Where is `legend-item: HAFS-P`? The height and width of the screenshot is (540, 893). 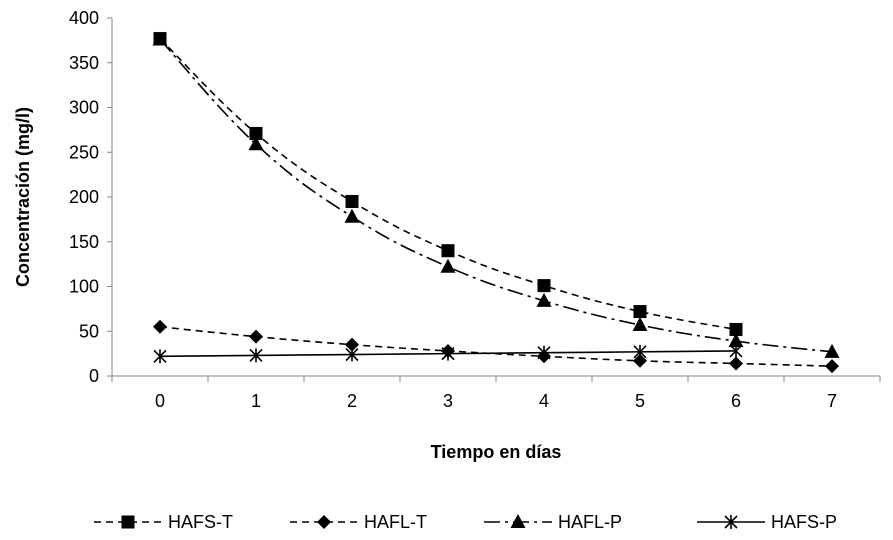 legend-item: HAFS-P is located at coordinates (767, 522).